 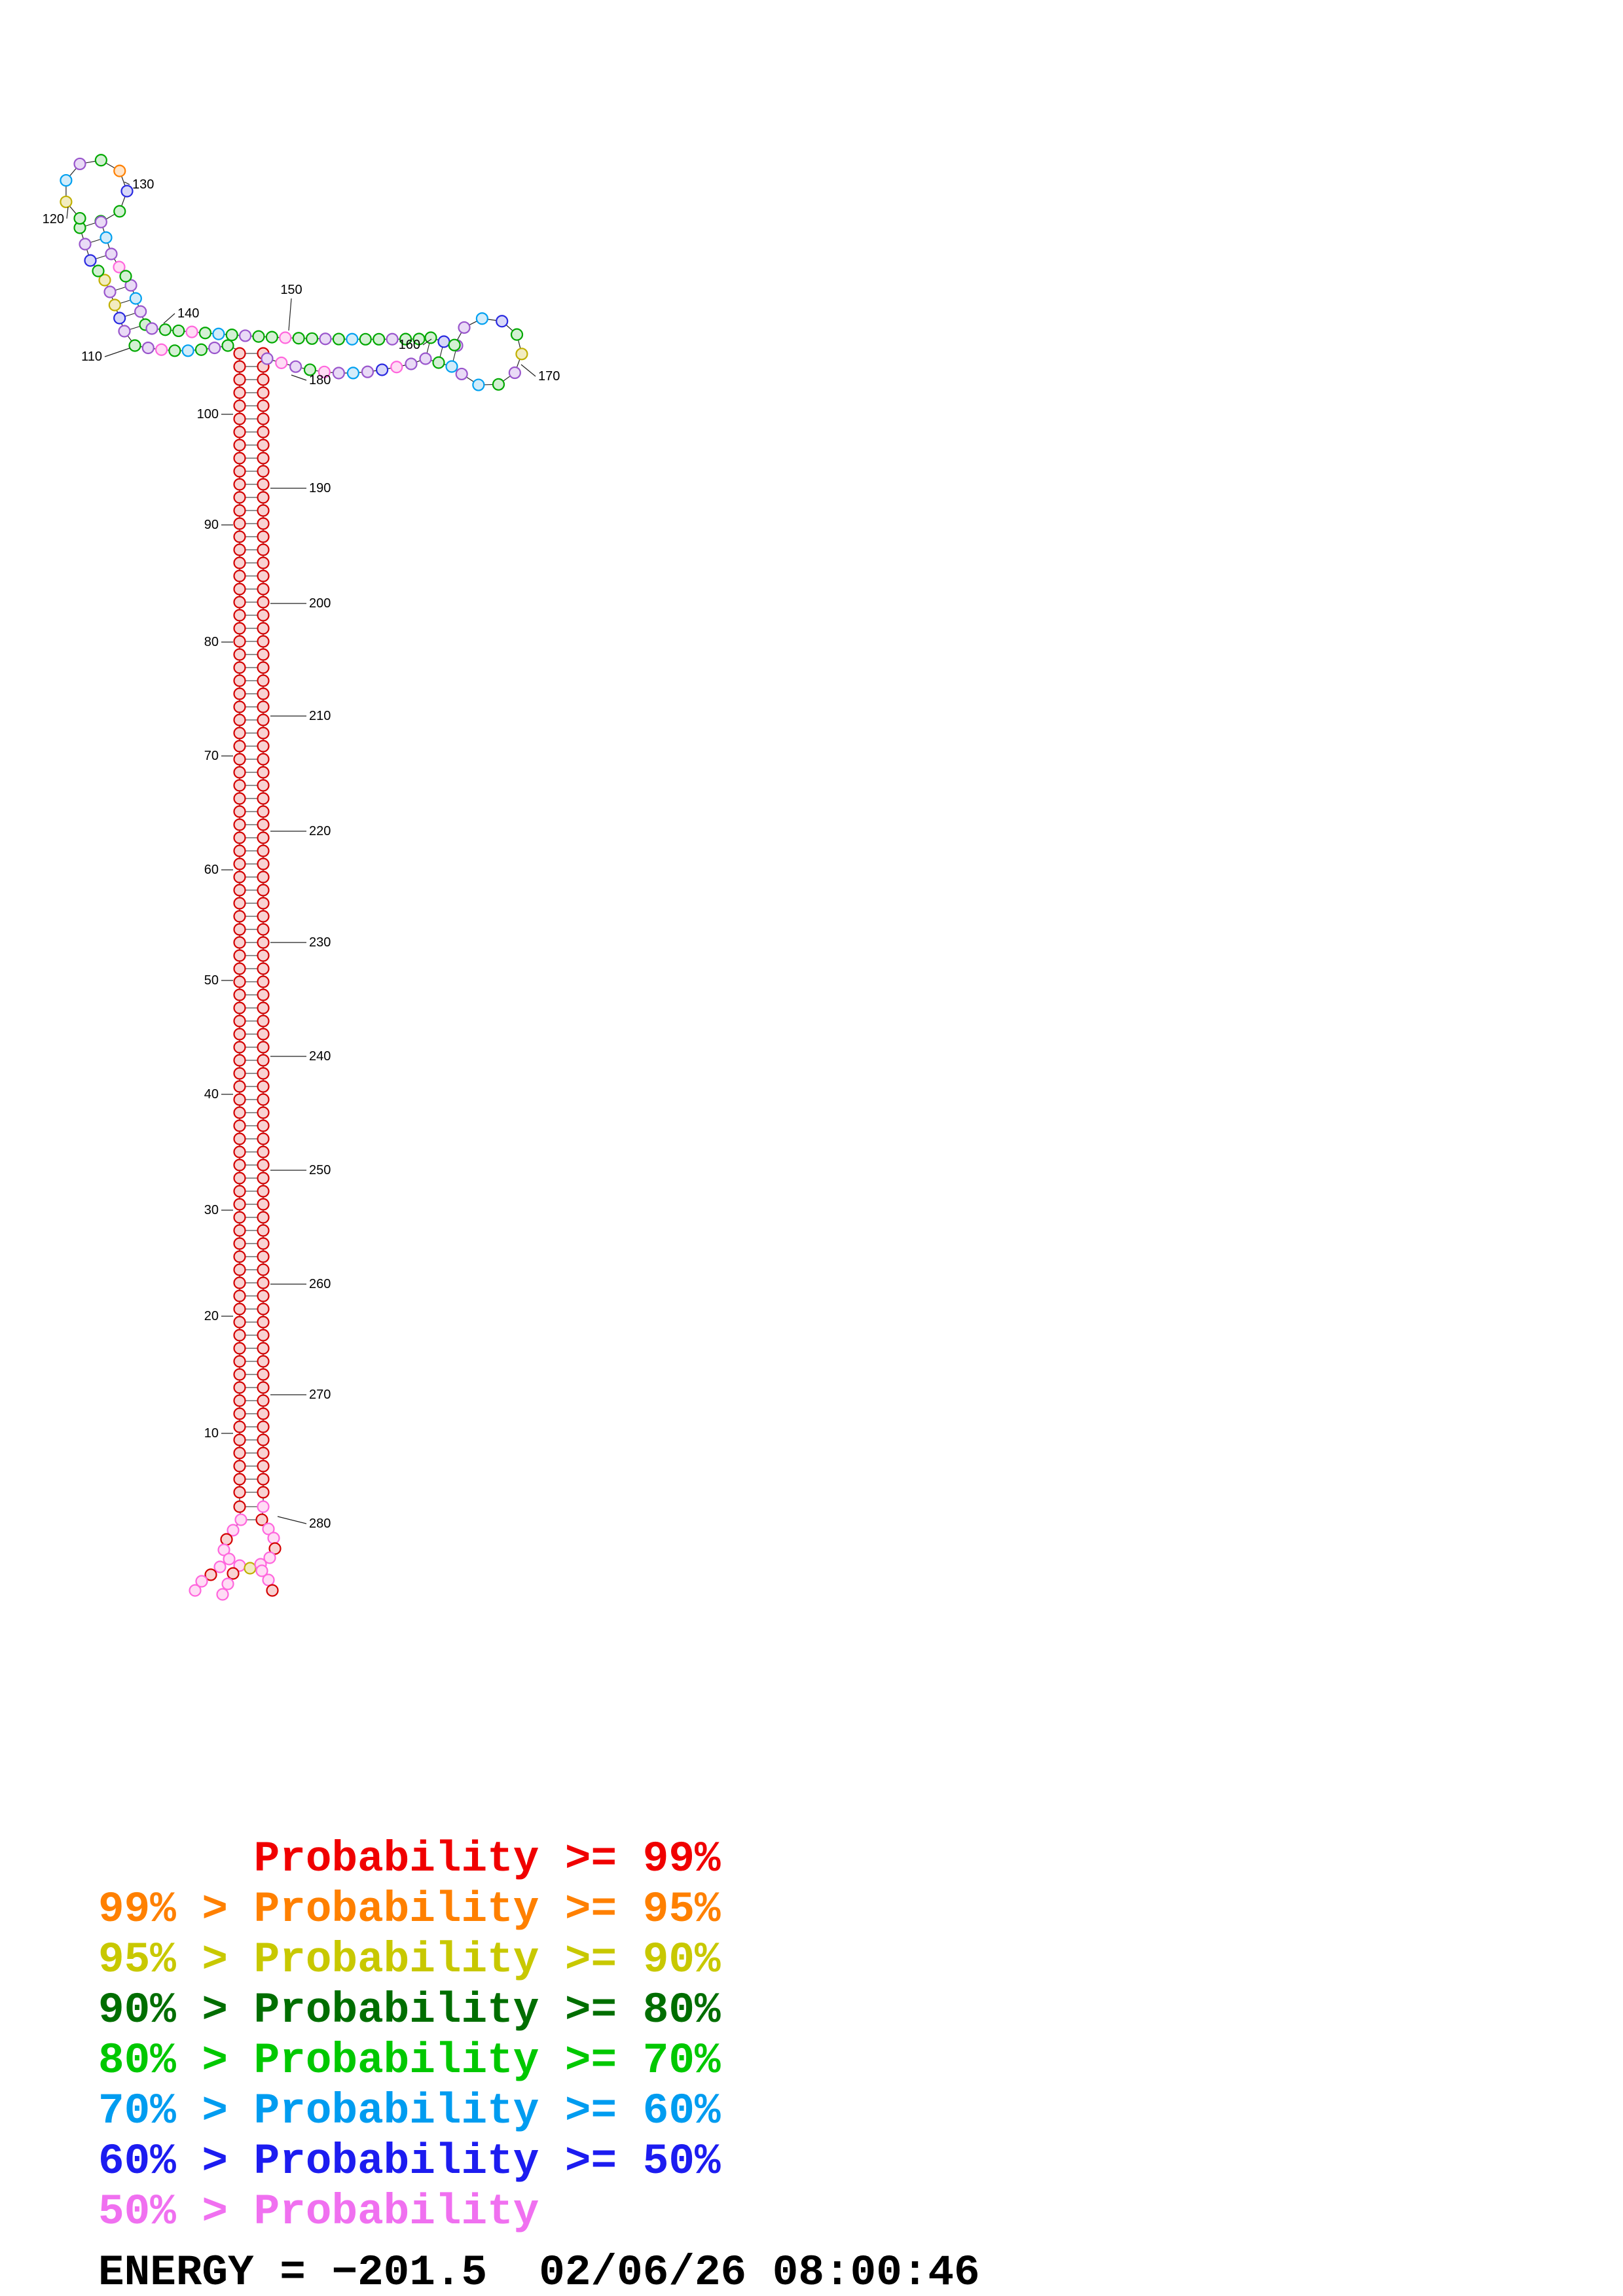 I want to click on position-label: 210, so click(x=320, y=716).